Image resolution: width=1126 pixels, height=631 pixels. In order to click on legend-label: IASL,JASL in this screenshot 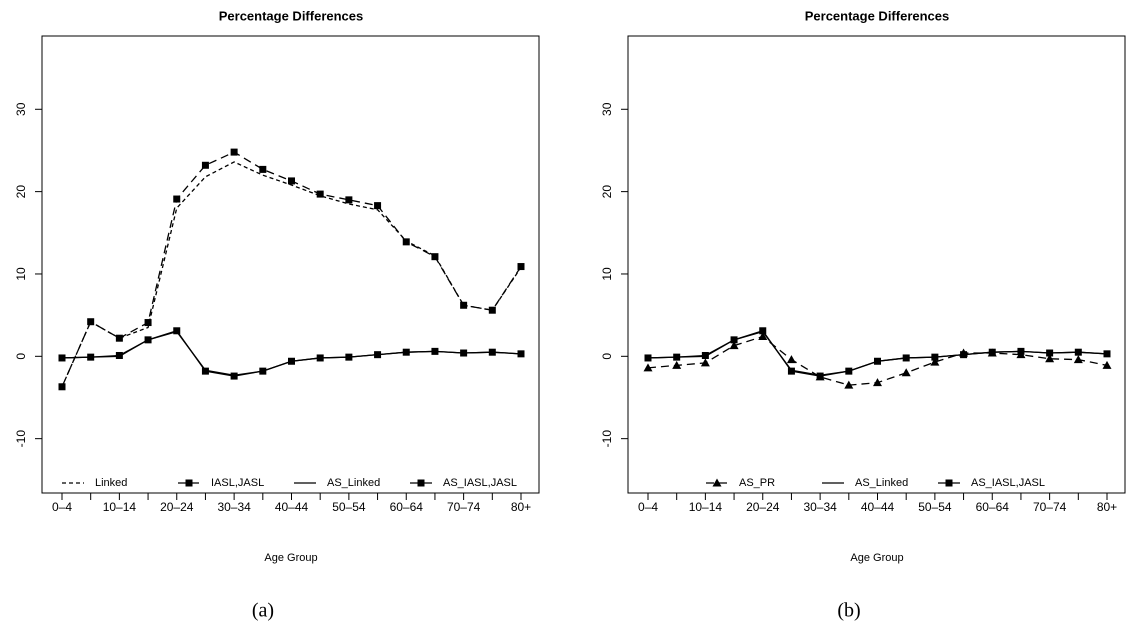, I will do `click(237, 483)`.